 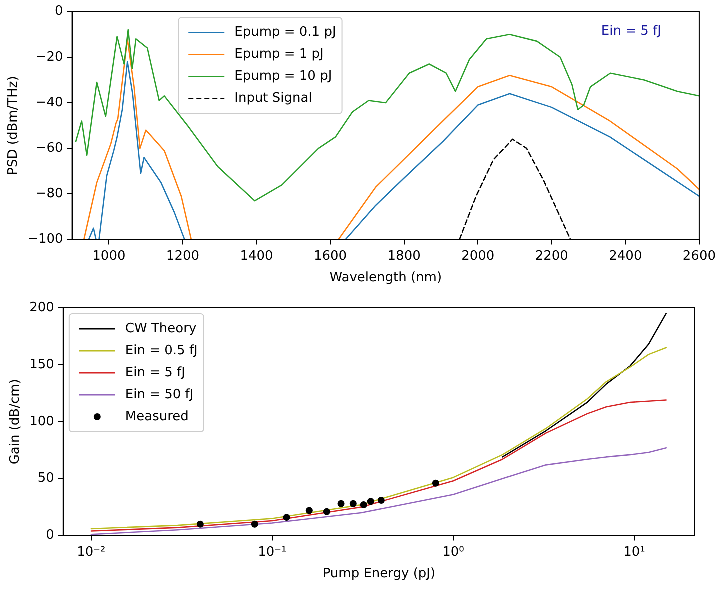 I want to click on legend-label: Ein = 0.5 fJ, so click(x=161, y=350).